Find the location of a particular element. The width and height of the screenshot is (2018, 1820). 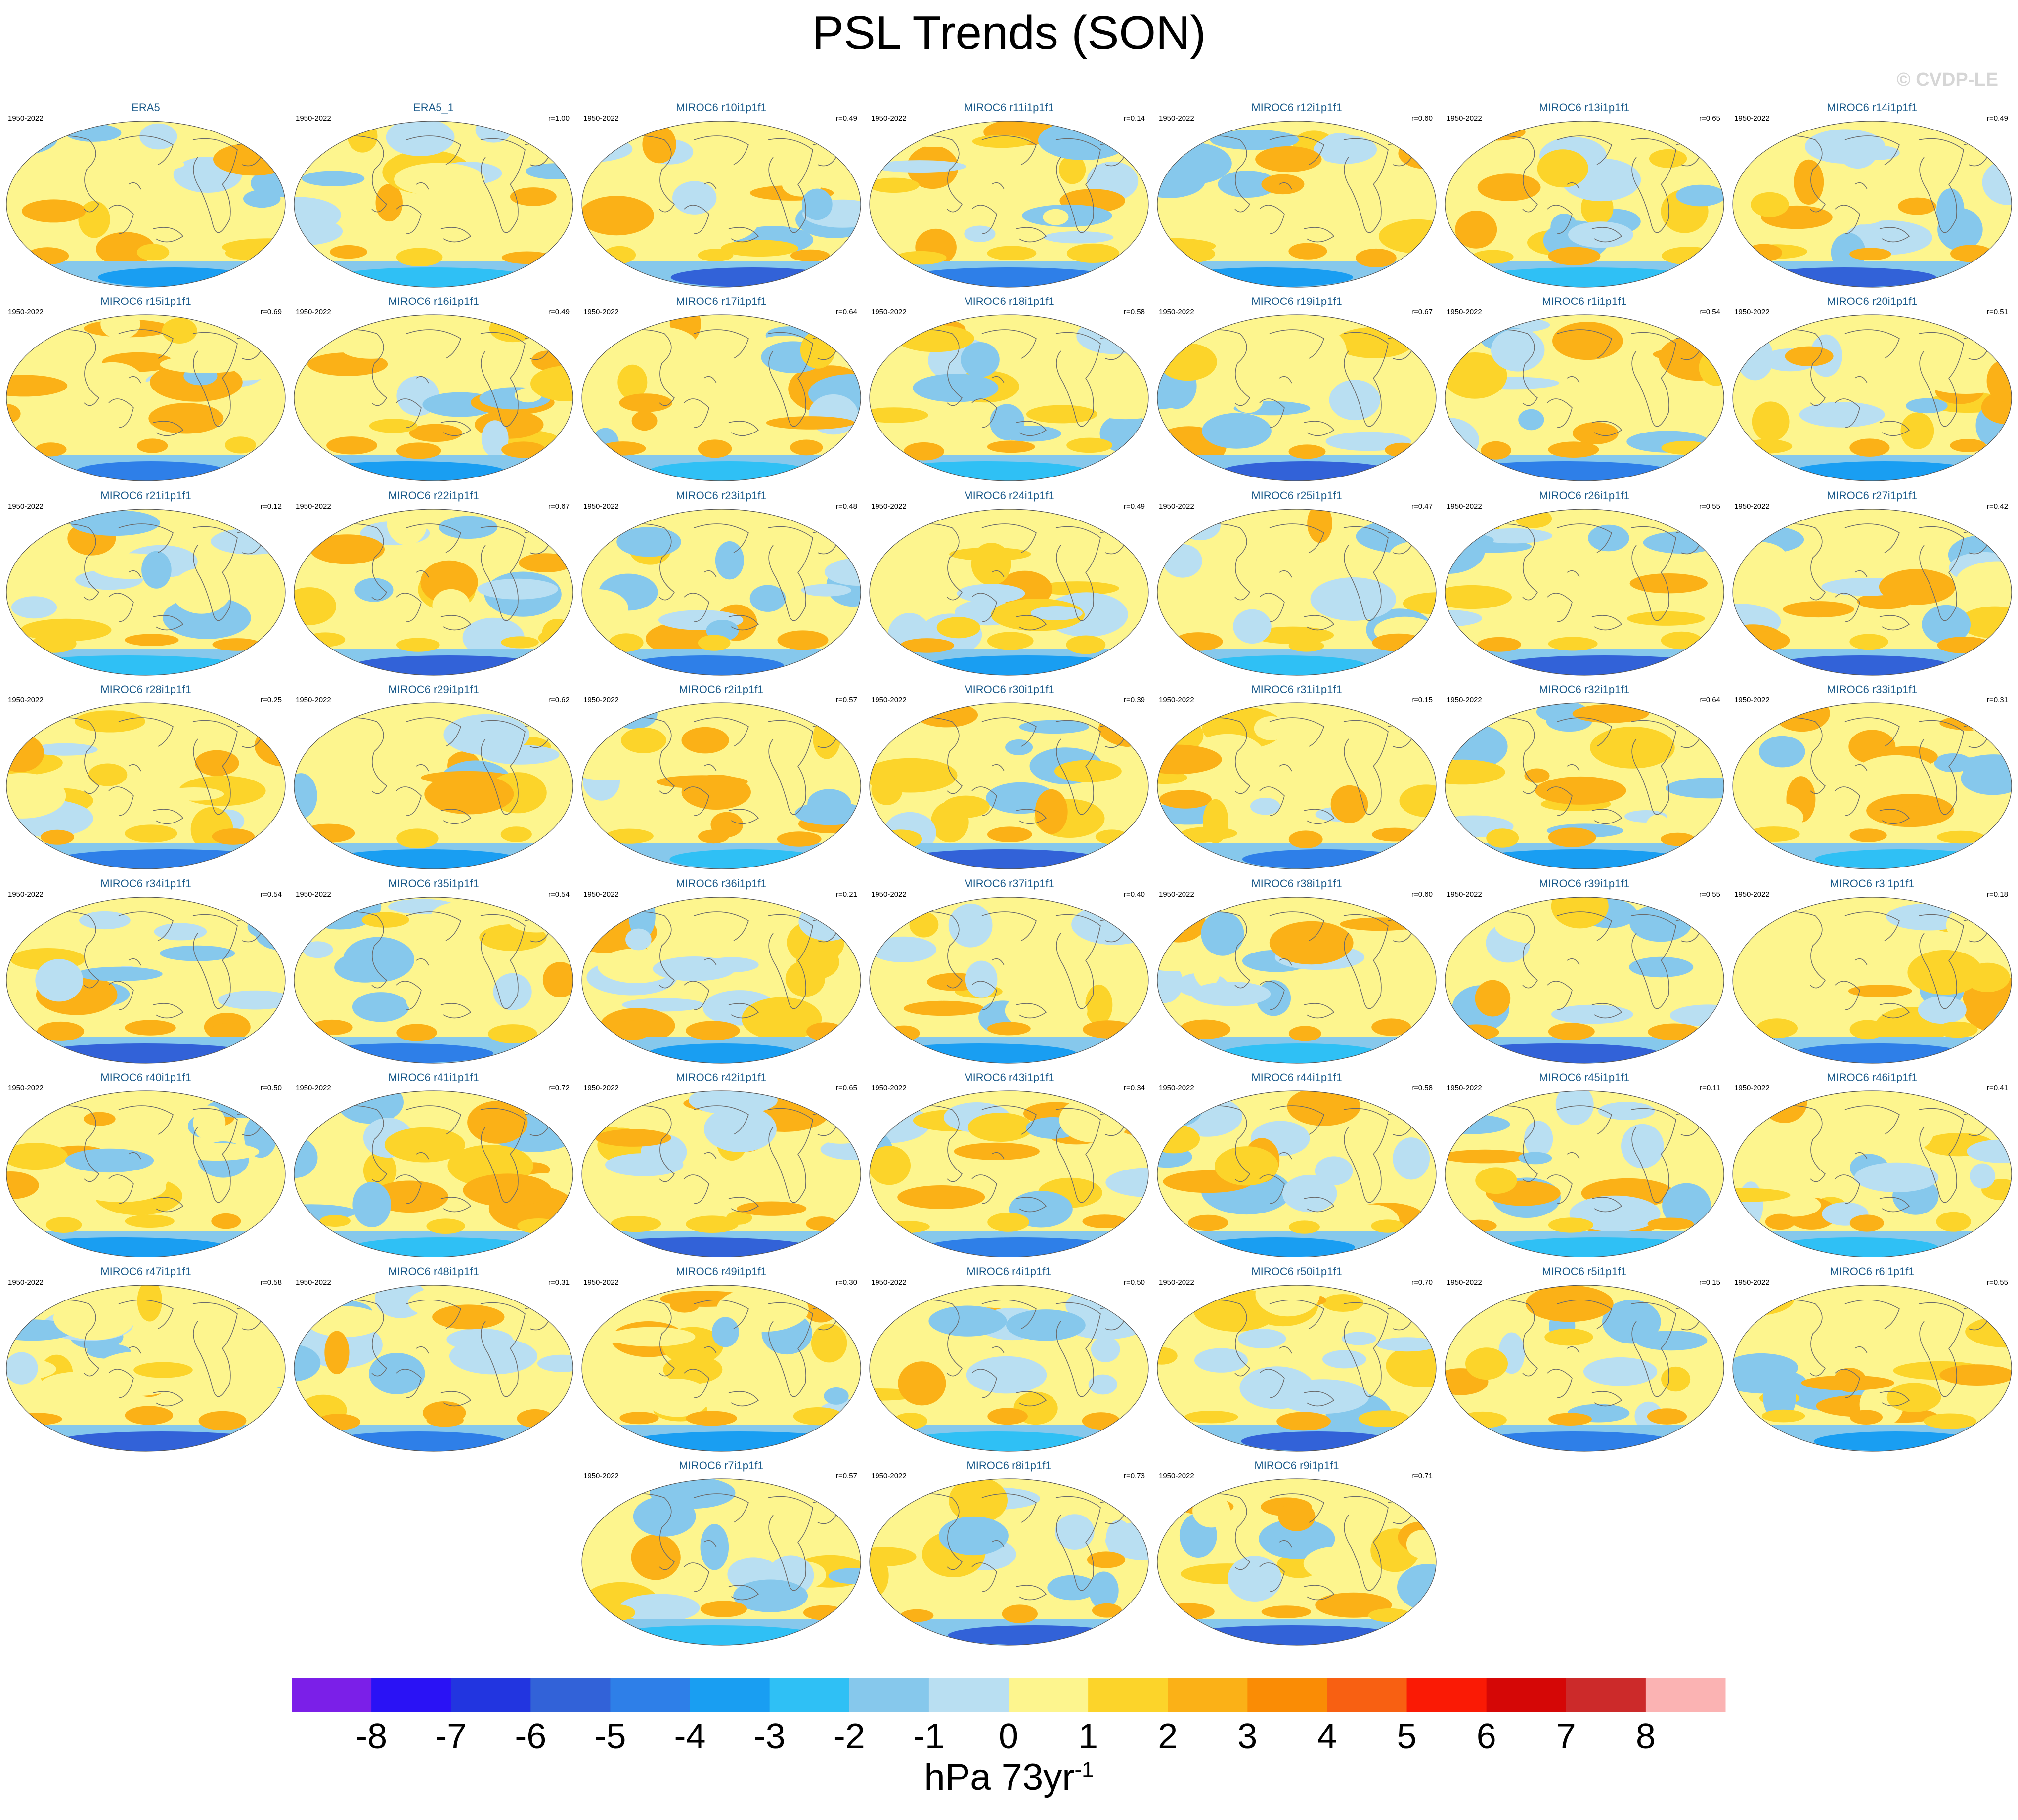

watermark: © CVDP-LE is located at coordinates (1947, 79).